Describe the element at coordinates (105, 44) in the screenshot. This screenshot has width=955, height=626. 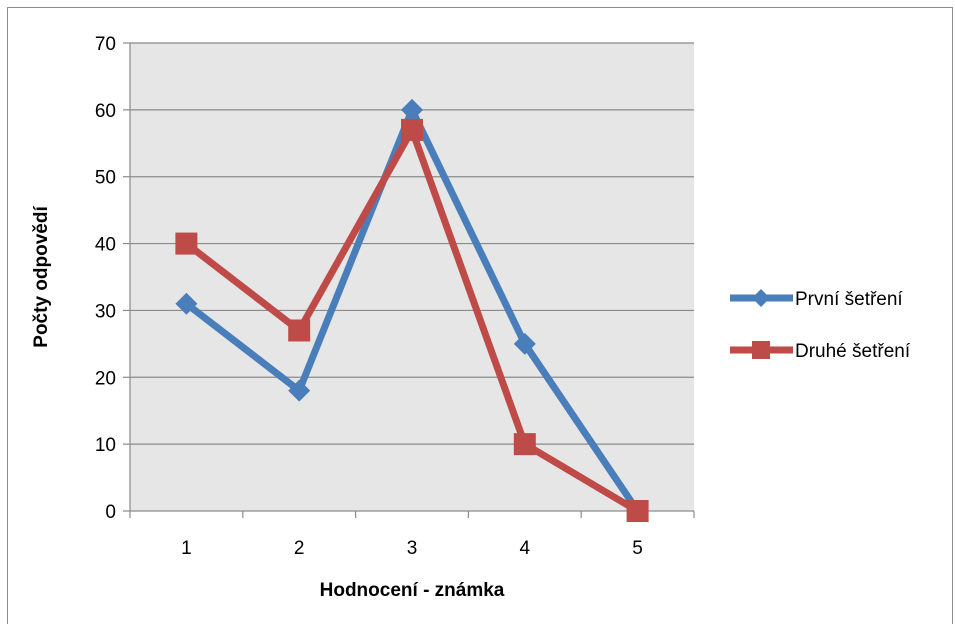
I see `y-tick-label: 70` at that location.